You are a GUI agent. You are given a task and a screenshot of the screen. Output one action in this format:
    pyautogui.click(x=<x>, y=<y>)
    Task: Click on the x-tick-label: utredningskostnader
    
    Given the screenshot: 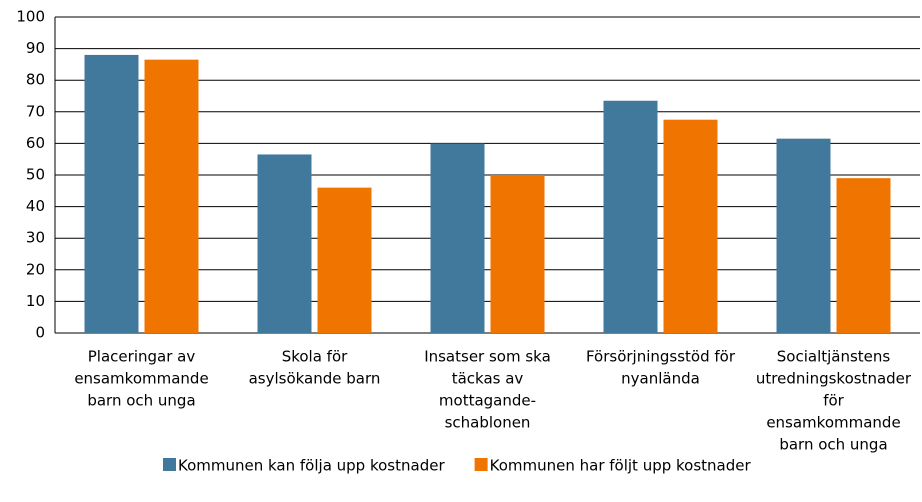 What is the action you would take?
    pyautogui.click(x=834, y=379)
    